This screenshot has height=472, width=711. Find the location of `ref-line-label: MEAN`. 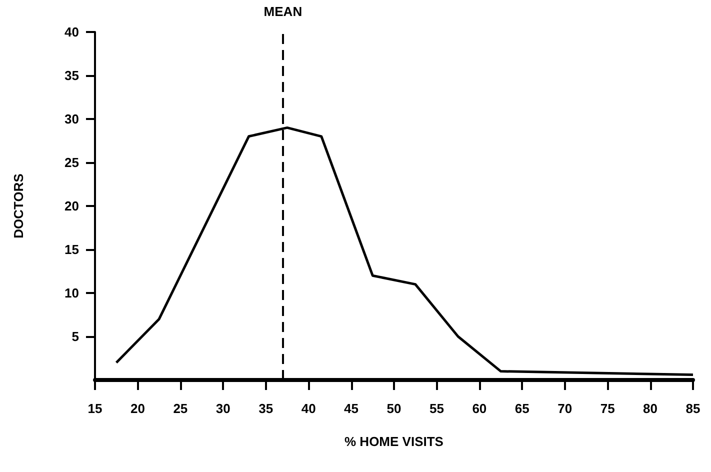

ref-line-label: MEAN is located at coordinates (283, 11).